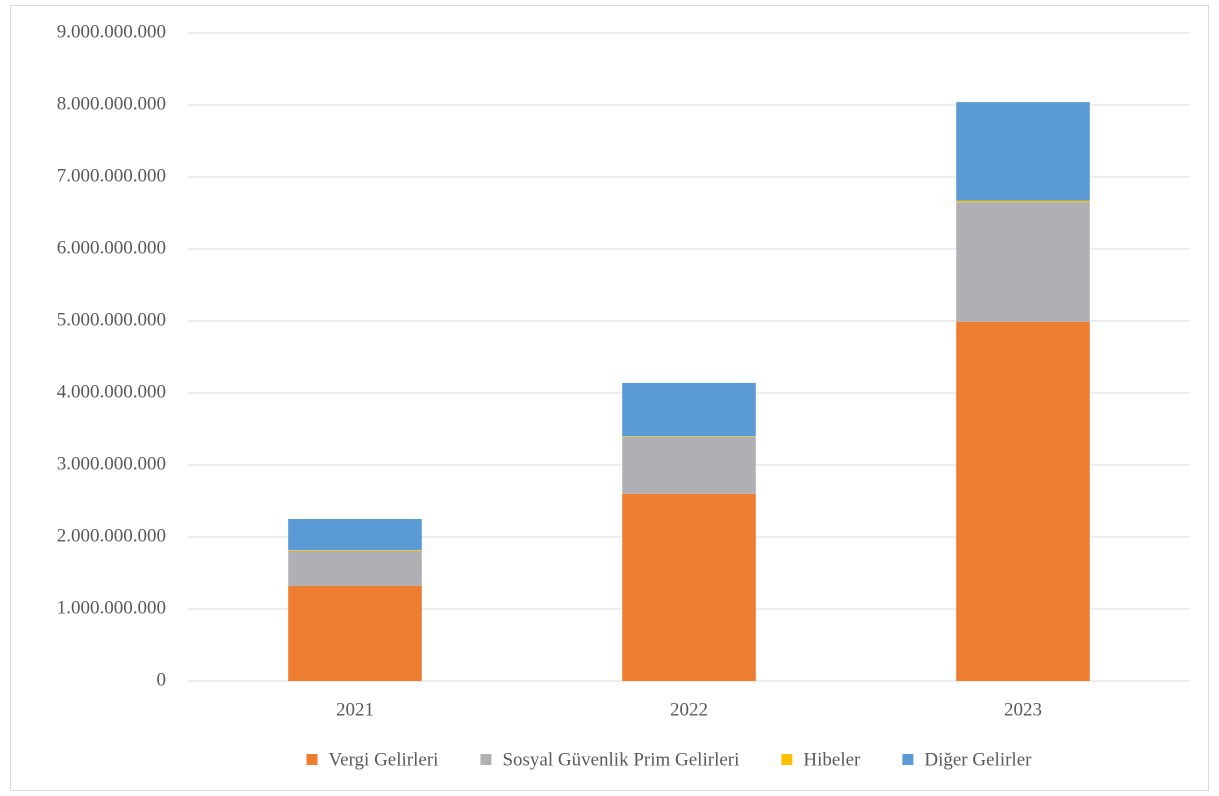  Describe the element at coordinates (384, 759) in the screenshot. I see `legend-label: Vergi Gelirleri` at that location.